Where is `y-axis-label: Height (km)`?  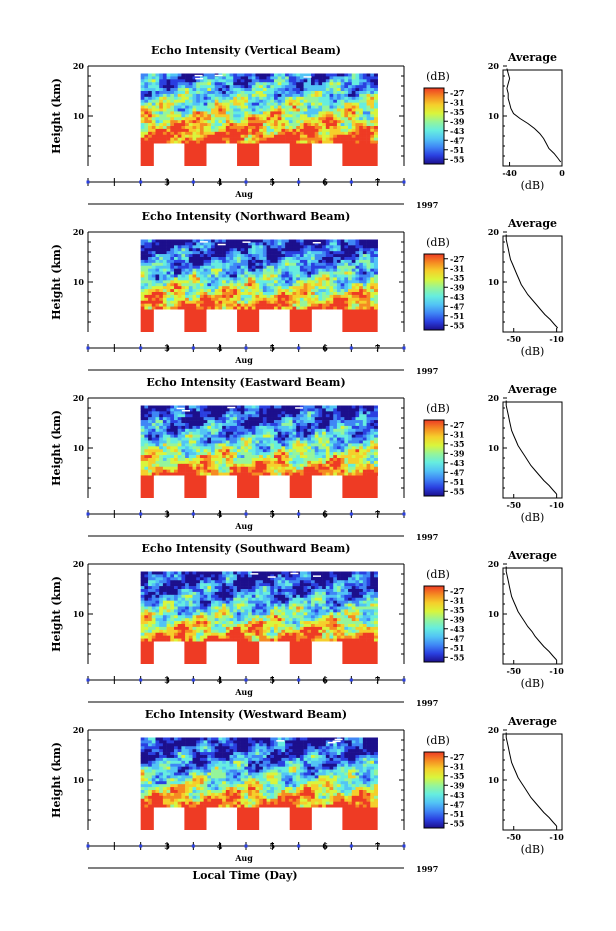 y-axis-label: Height (km) is located at coordinates (56, 448).